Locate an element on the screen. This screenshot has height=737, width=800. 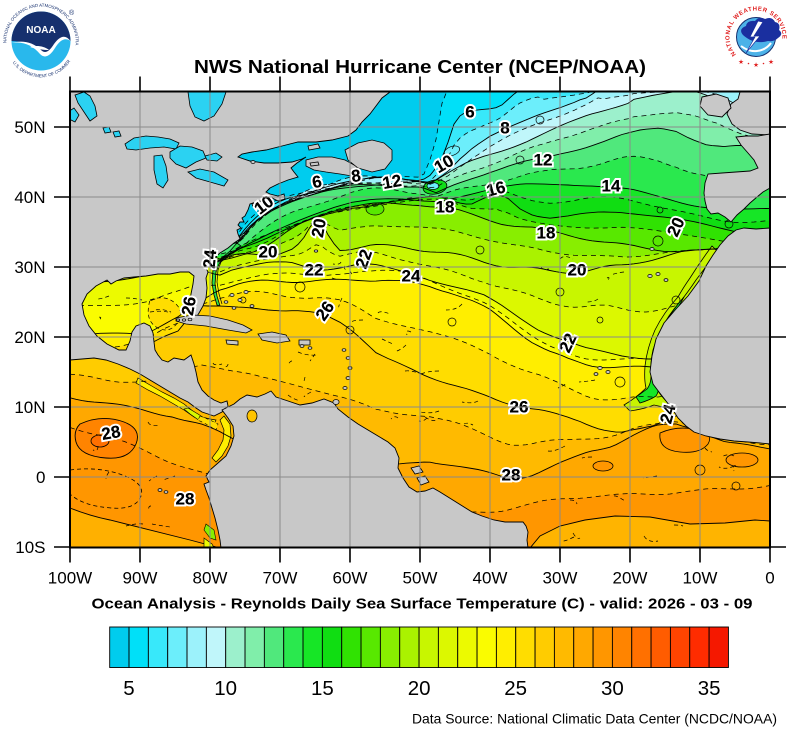
svg-text: 22 is located at coordinates (314, 270).